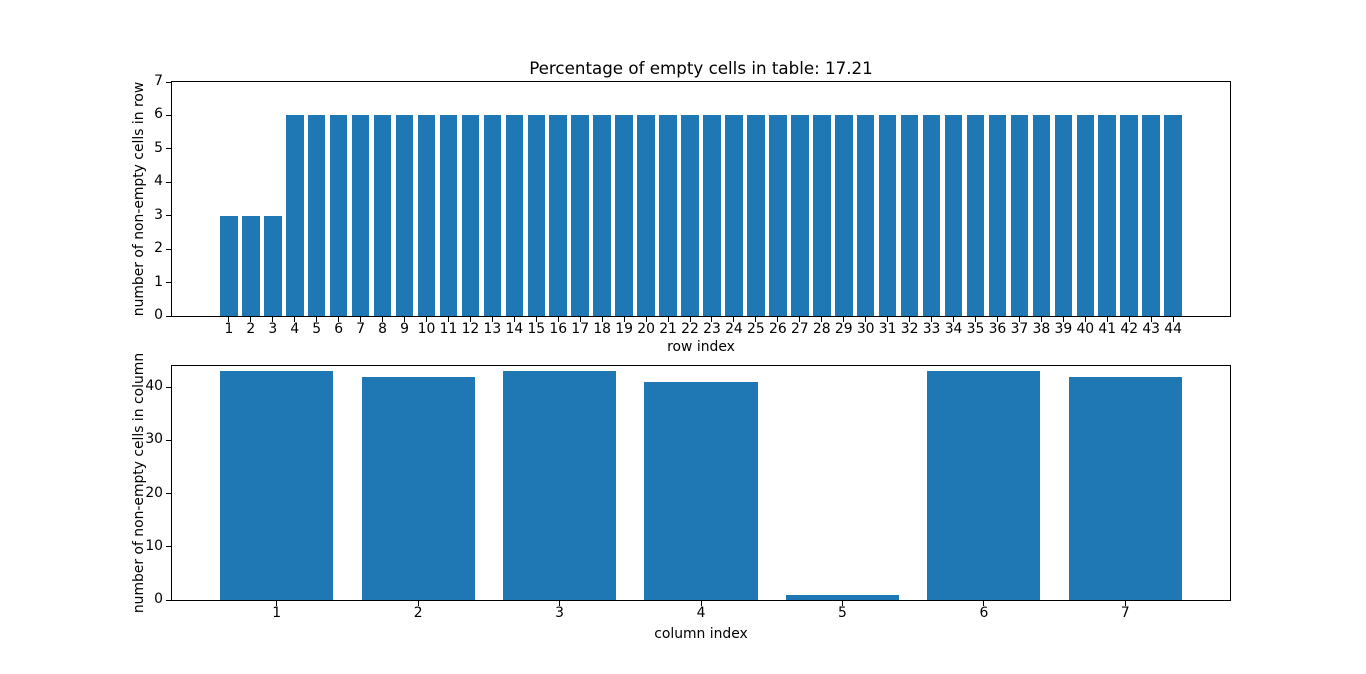  I want to click on x-tick-label: 19, so click(624, 329).